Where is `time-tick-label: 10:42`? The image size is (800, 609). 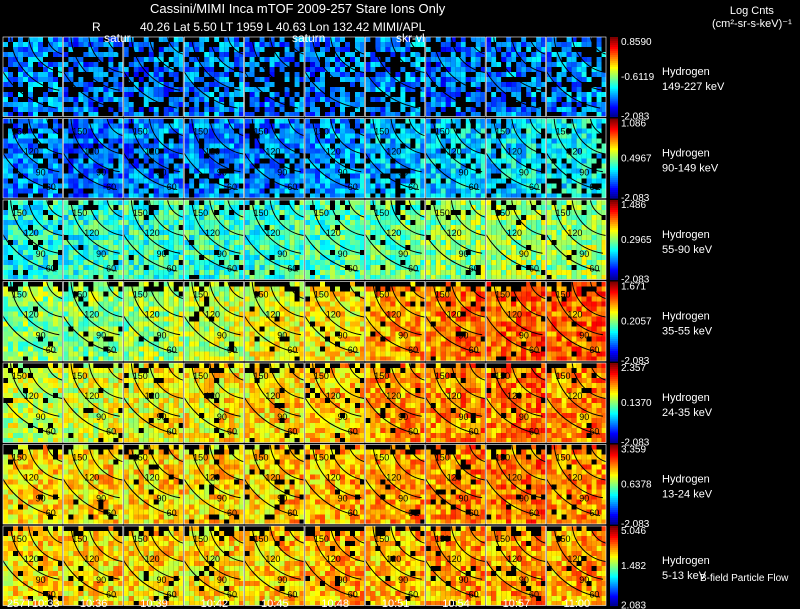 time-tick-label: 10:42 is located at coordinates (215, 603).